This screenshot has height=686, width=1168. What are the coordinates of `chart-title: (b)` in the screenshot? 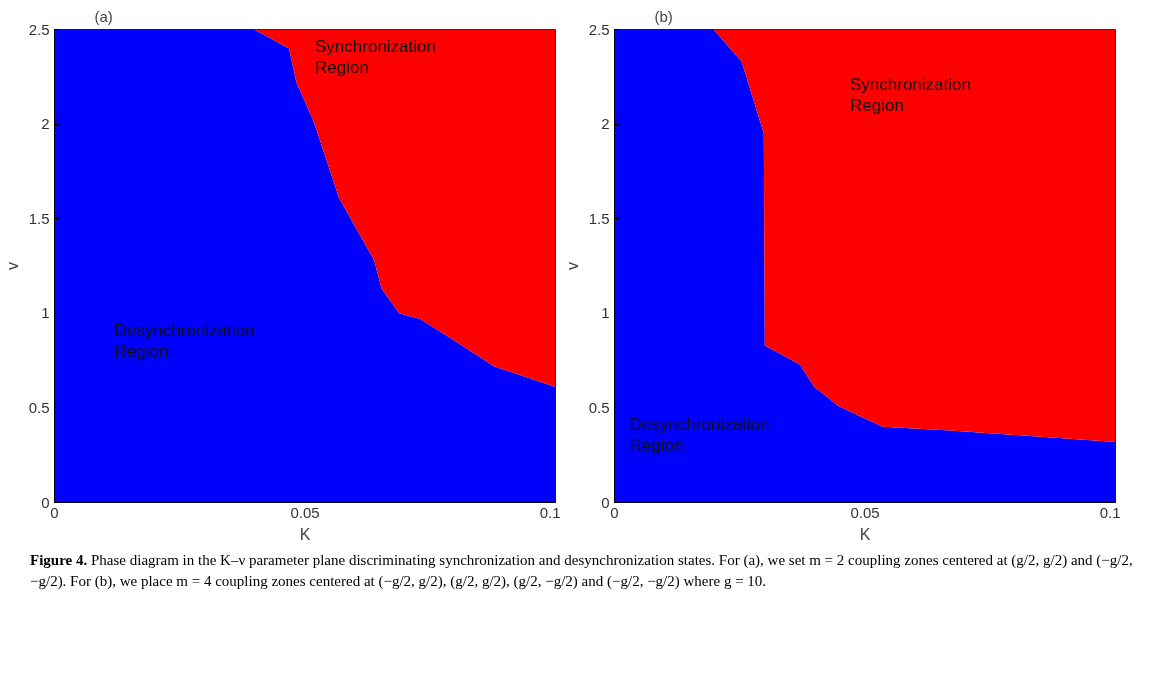 It's located at (663, 16).